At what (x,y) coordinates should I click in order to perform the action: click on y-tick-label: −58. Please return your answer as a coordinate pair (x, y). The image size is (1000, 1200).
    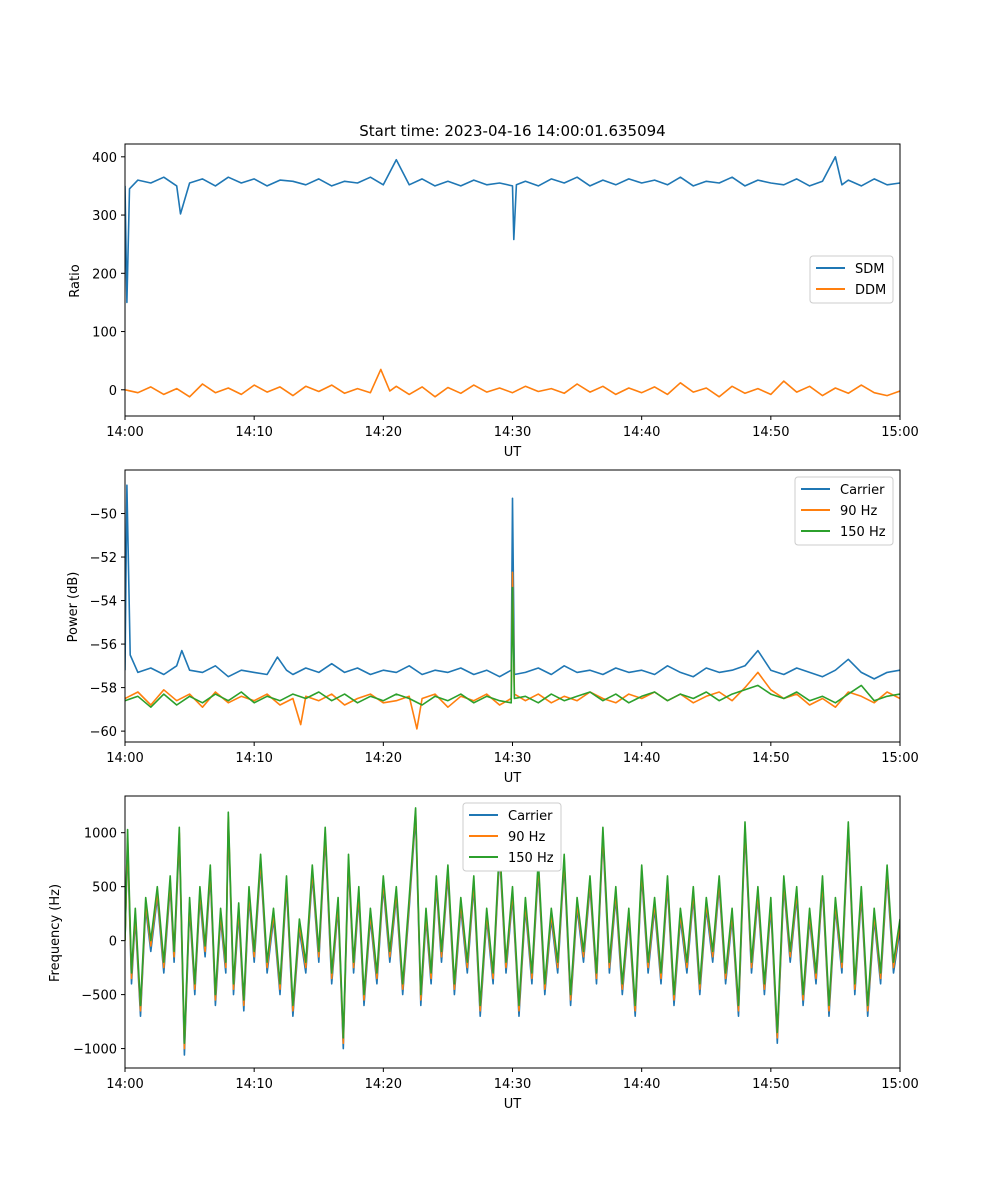
    Looking at the image, I should click on (103, 689).